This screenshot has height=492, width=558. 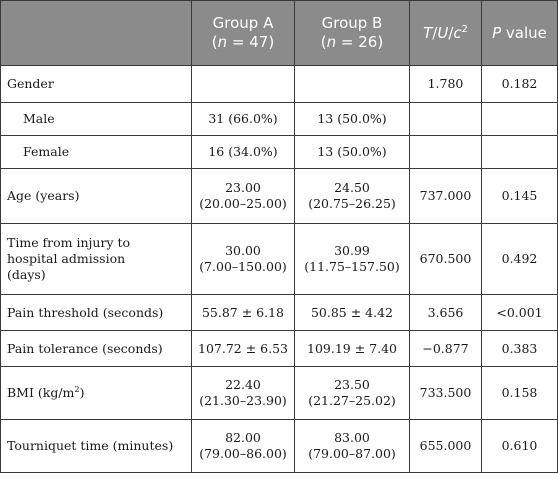 What do you see at coordinates (352, 400) in the screenshot?
I see `value-range: (21.27–25.02)` at bounding box center [352, 400].